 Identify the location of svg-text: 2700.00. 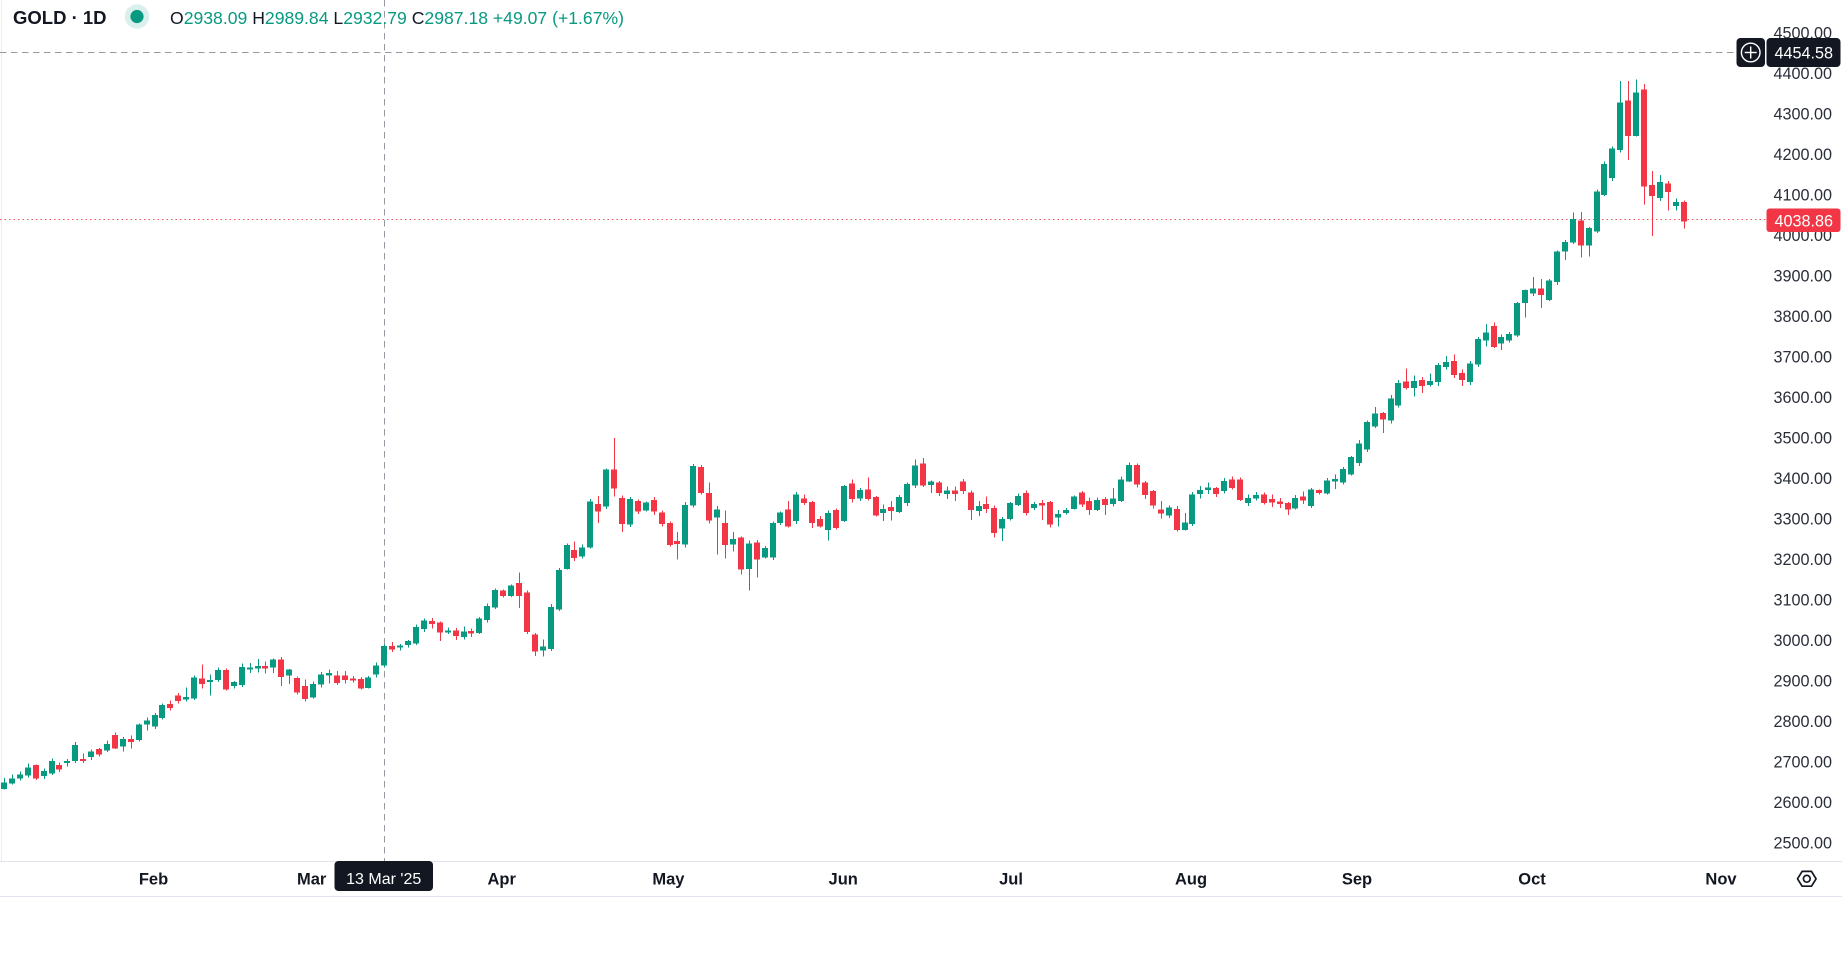
(1802, 763).